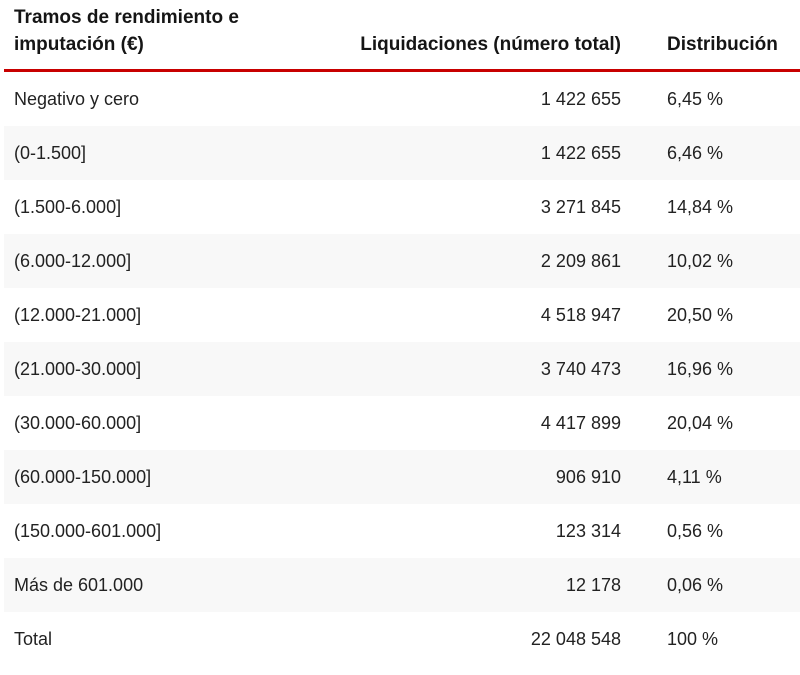 The height and width of the screenshot is (675, 800). I want to click on tramo-cell: (6.000-12.000], so click(73, 261).